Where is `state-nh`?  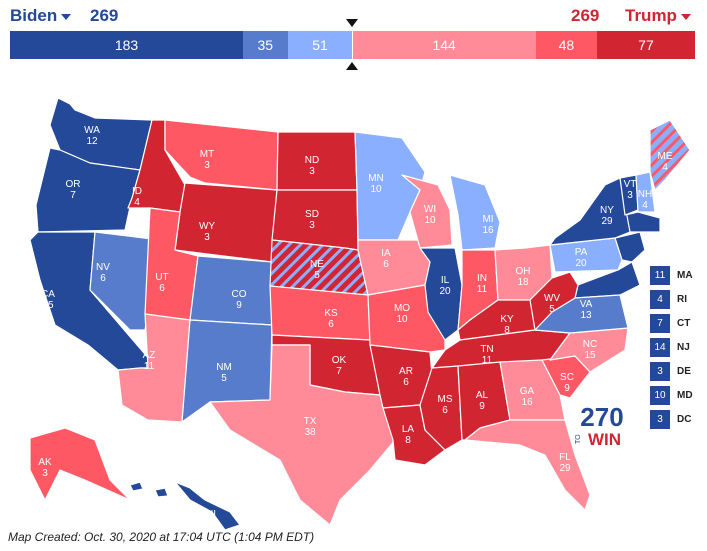 state-nh is located at coordinates (645, 192).